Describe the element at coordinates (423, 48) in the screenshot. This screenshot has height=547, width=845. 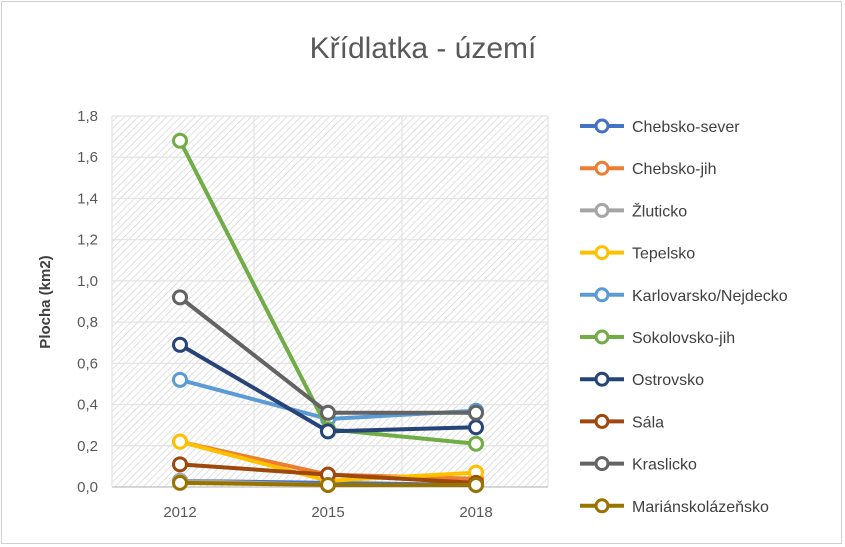
I see `chart-title: Křídlatka - území` at that location.